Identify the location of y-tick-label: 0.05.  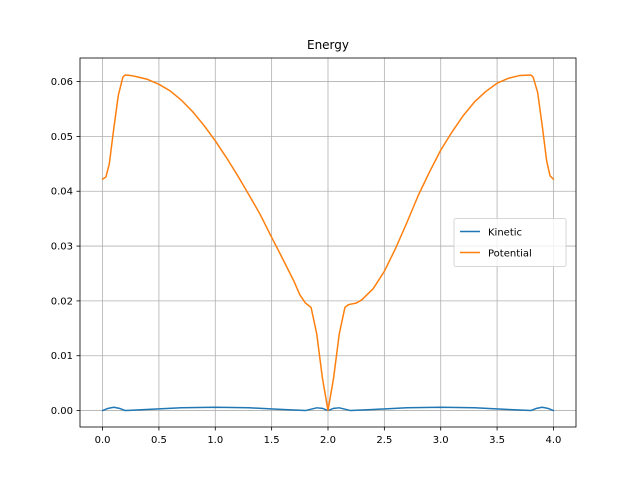
(62, 137).